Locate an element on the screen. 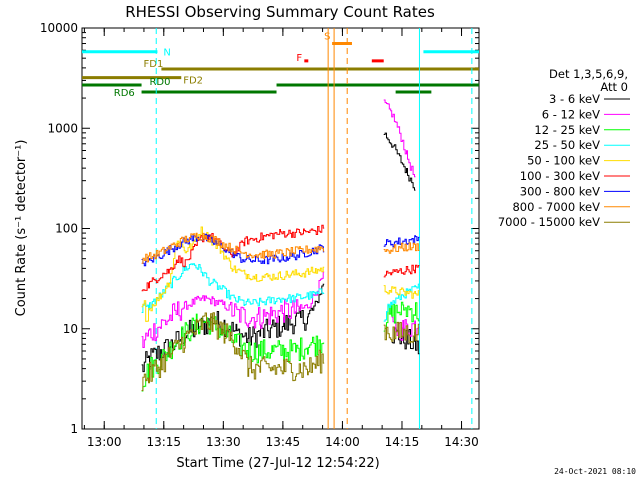 The height and width of the screenshot is (480, 640). legend-entry-label: 3 - 6 keV is located at coordinates (574, 99).